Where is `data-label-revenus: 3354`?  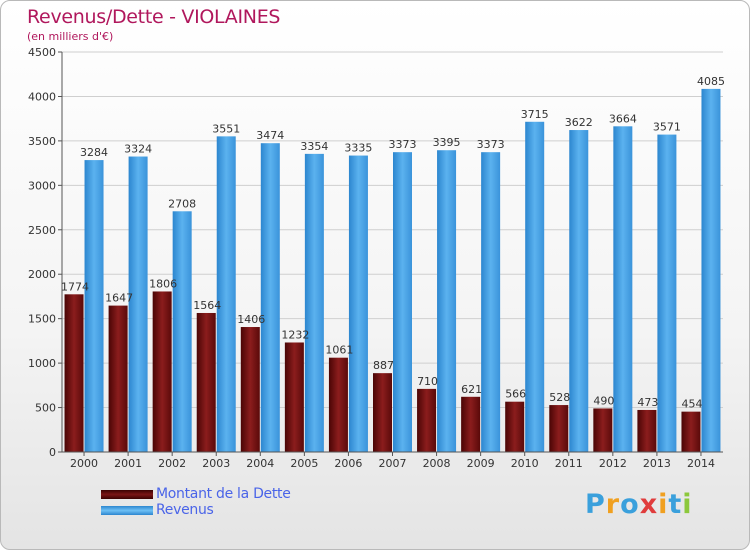
data-label-revenus: 3354 is located at coordinates (314, 146).